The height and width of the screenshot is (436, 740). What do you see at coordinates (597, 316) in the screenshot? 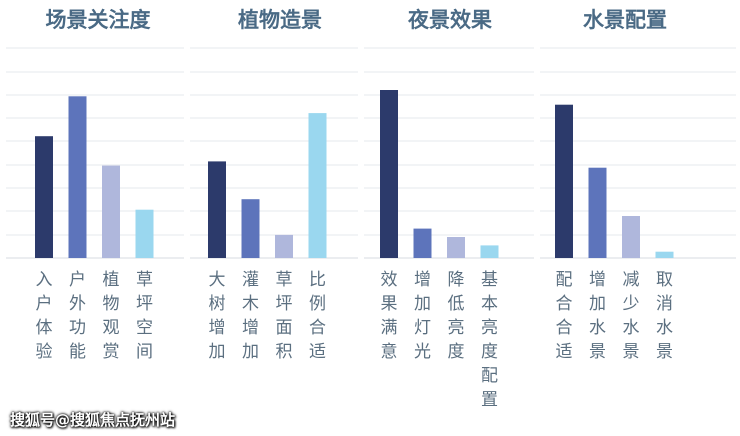
I see `category-label: 增加水景` at bounding box center [597, 316].